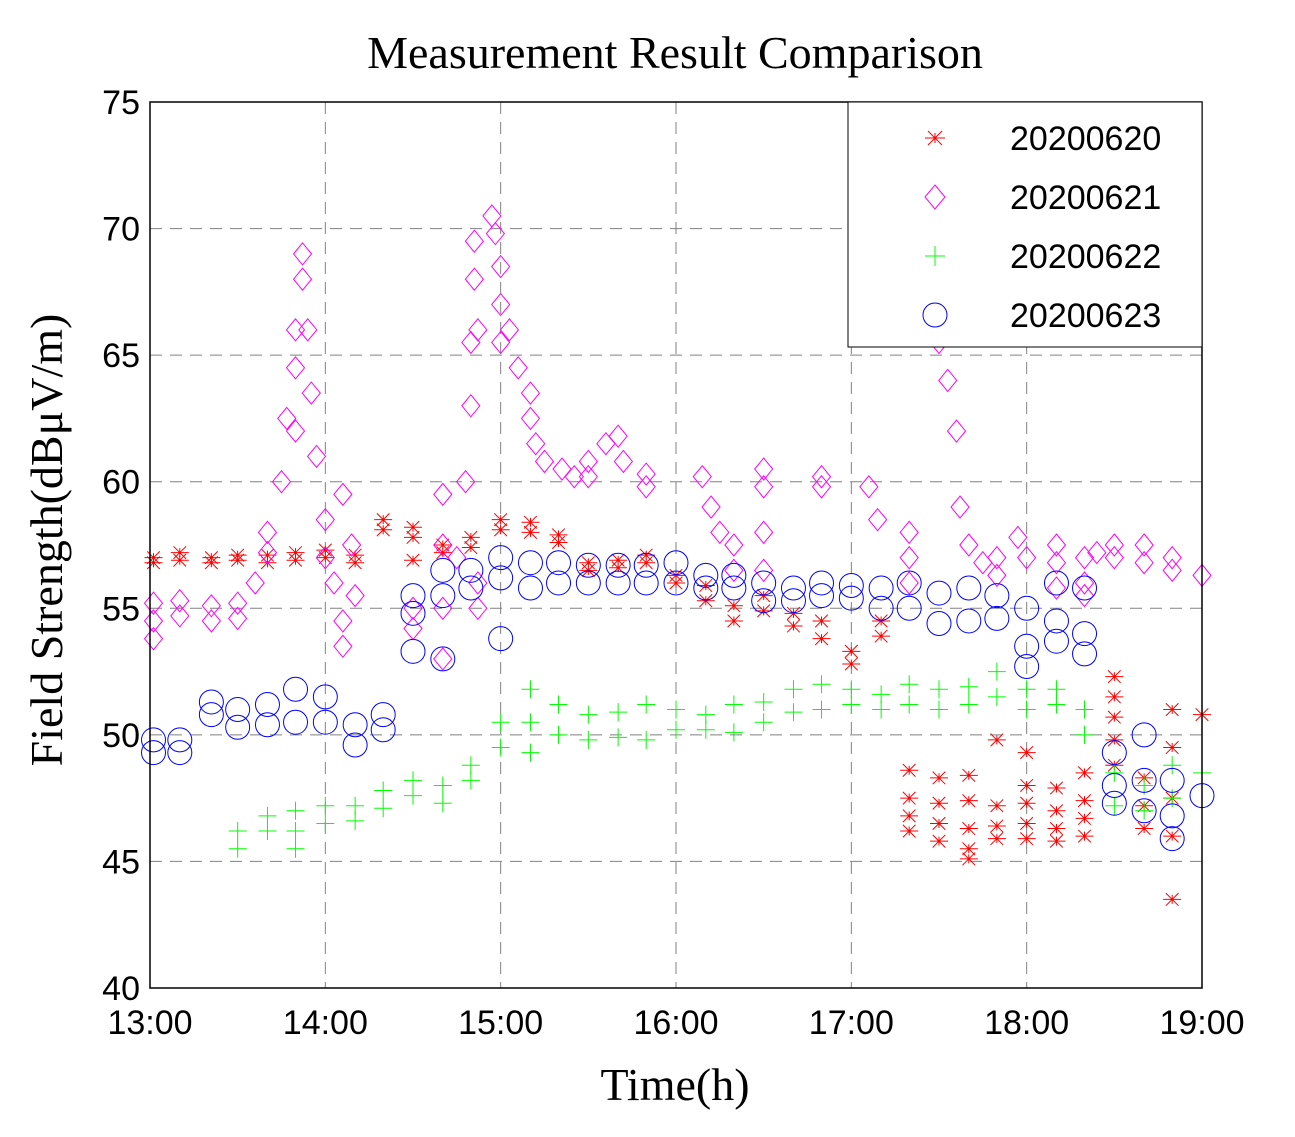 This screenshot has height=1137, width=1295. I want to click on legend-label: 20200620, so click(1085, 139).